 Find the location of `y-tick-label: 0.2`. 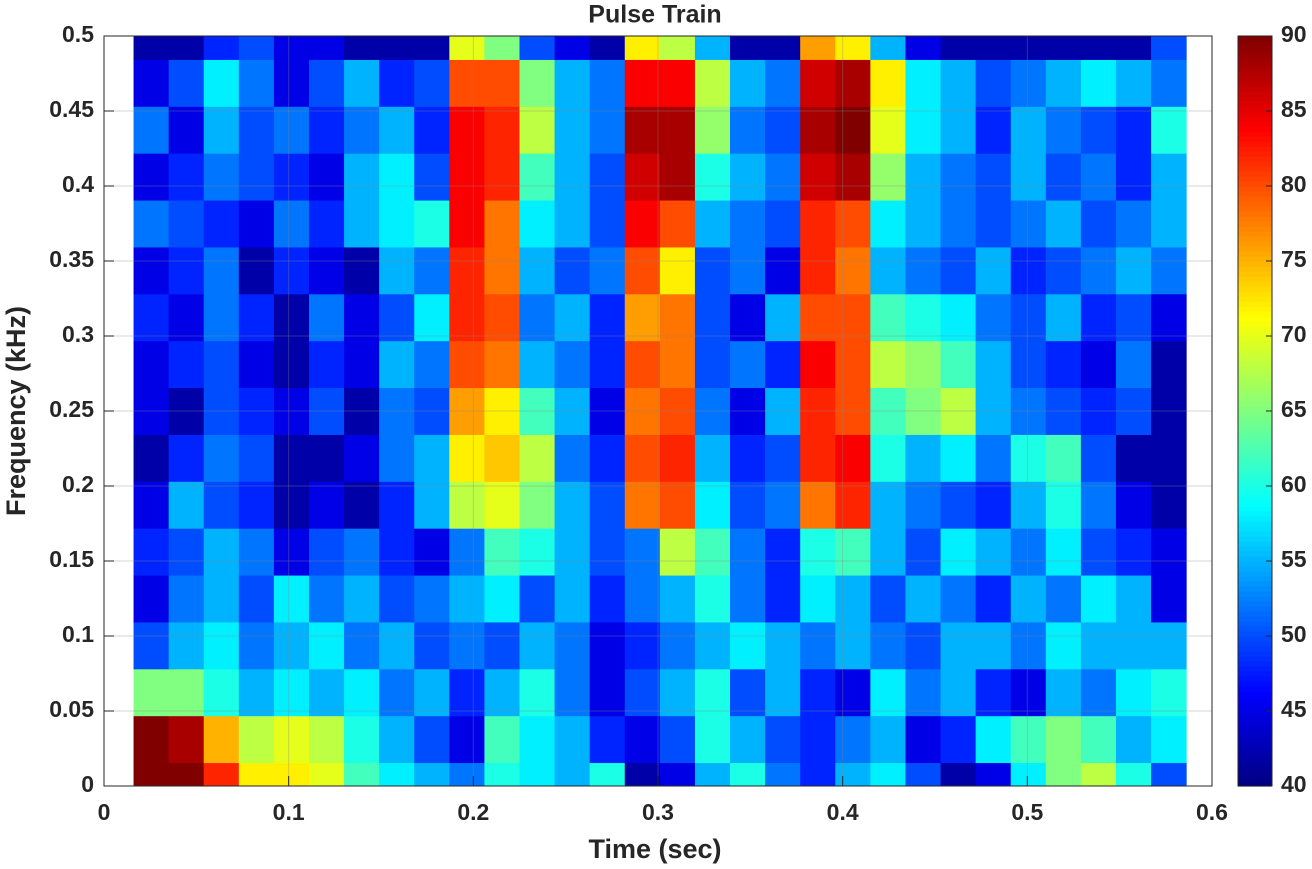

y-tick-label: 0.2 is located at coordinates (78, 484).